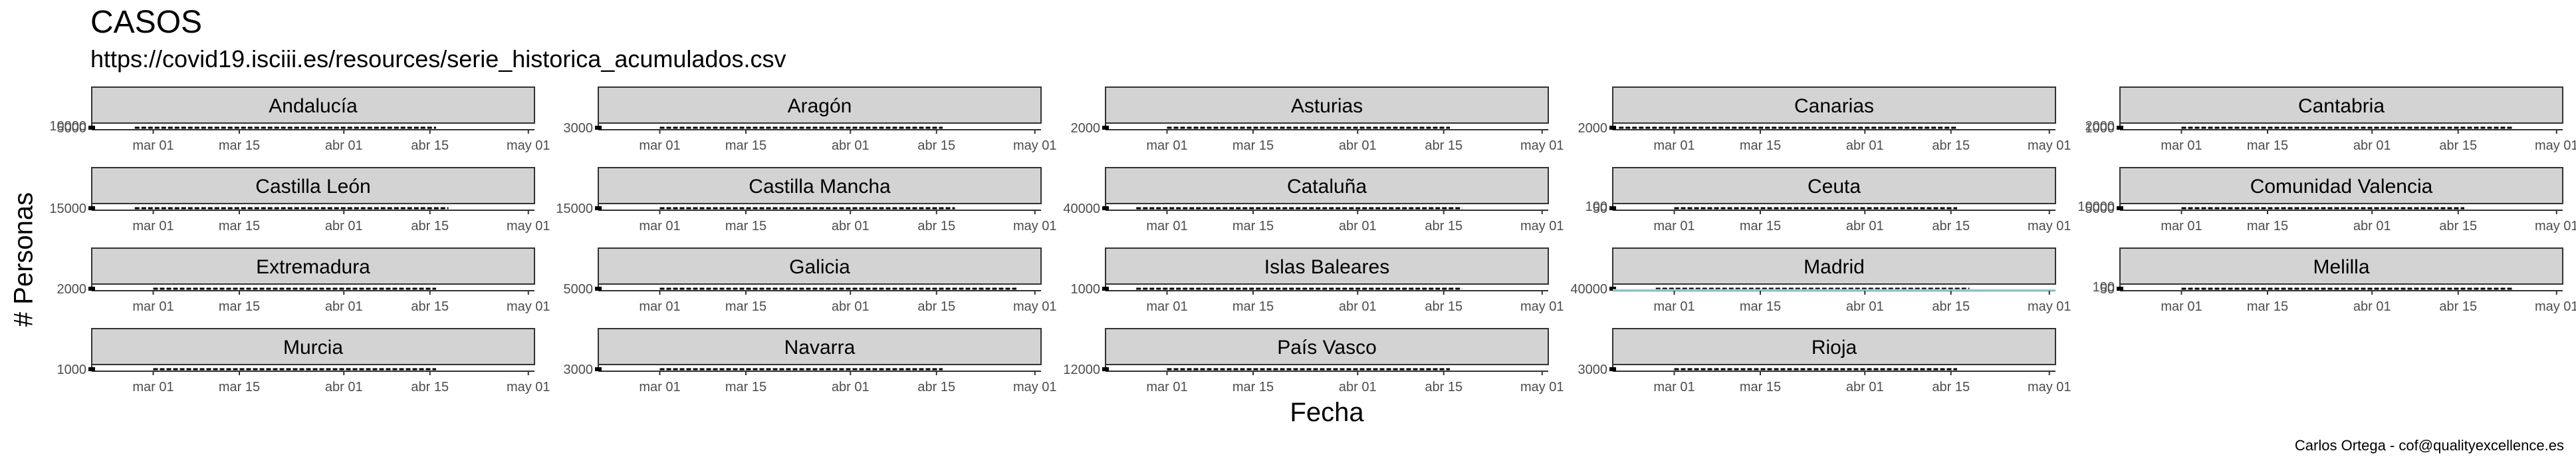 The height and width of the screenshot is (465, 2576). I want to click on facet-title-ceuta: Ceuta, so click(1834, 187).